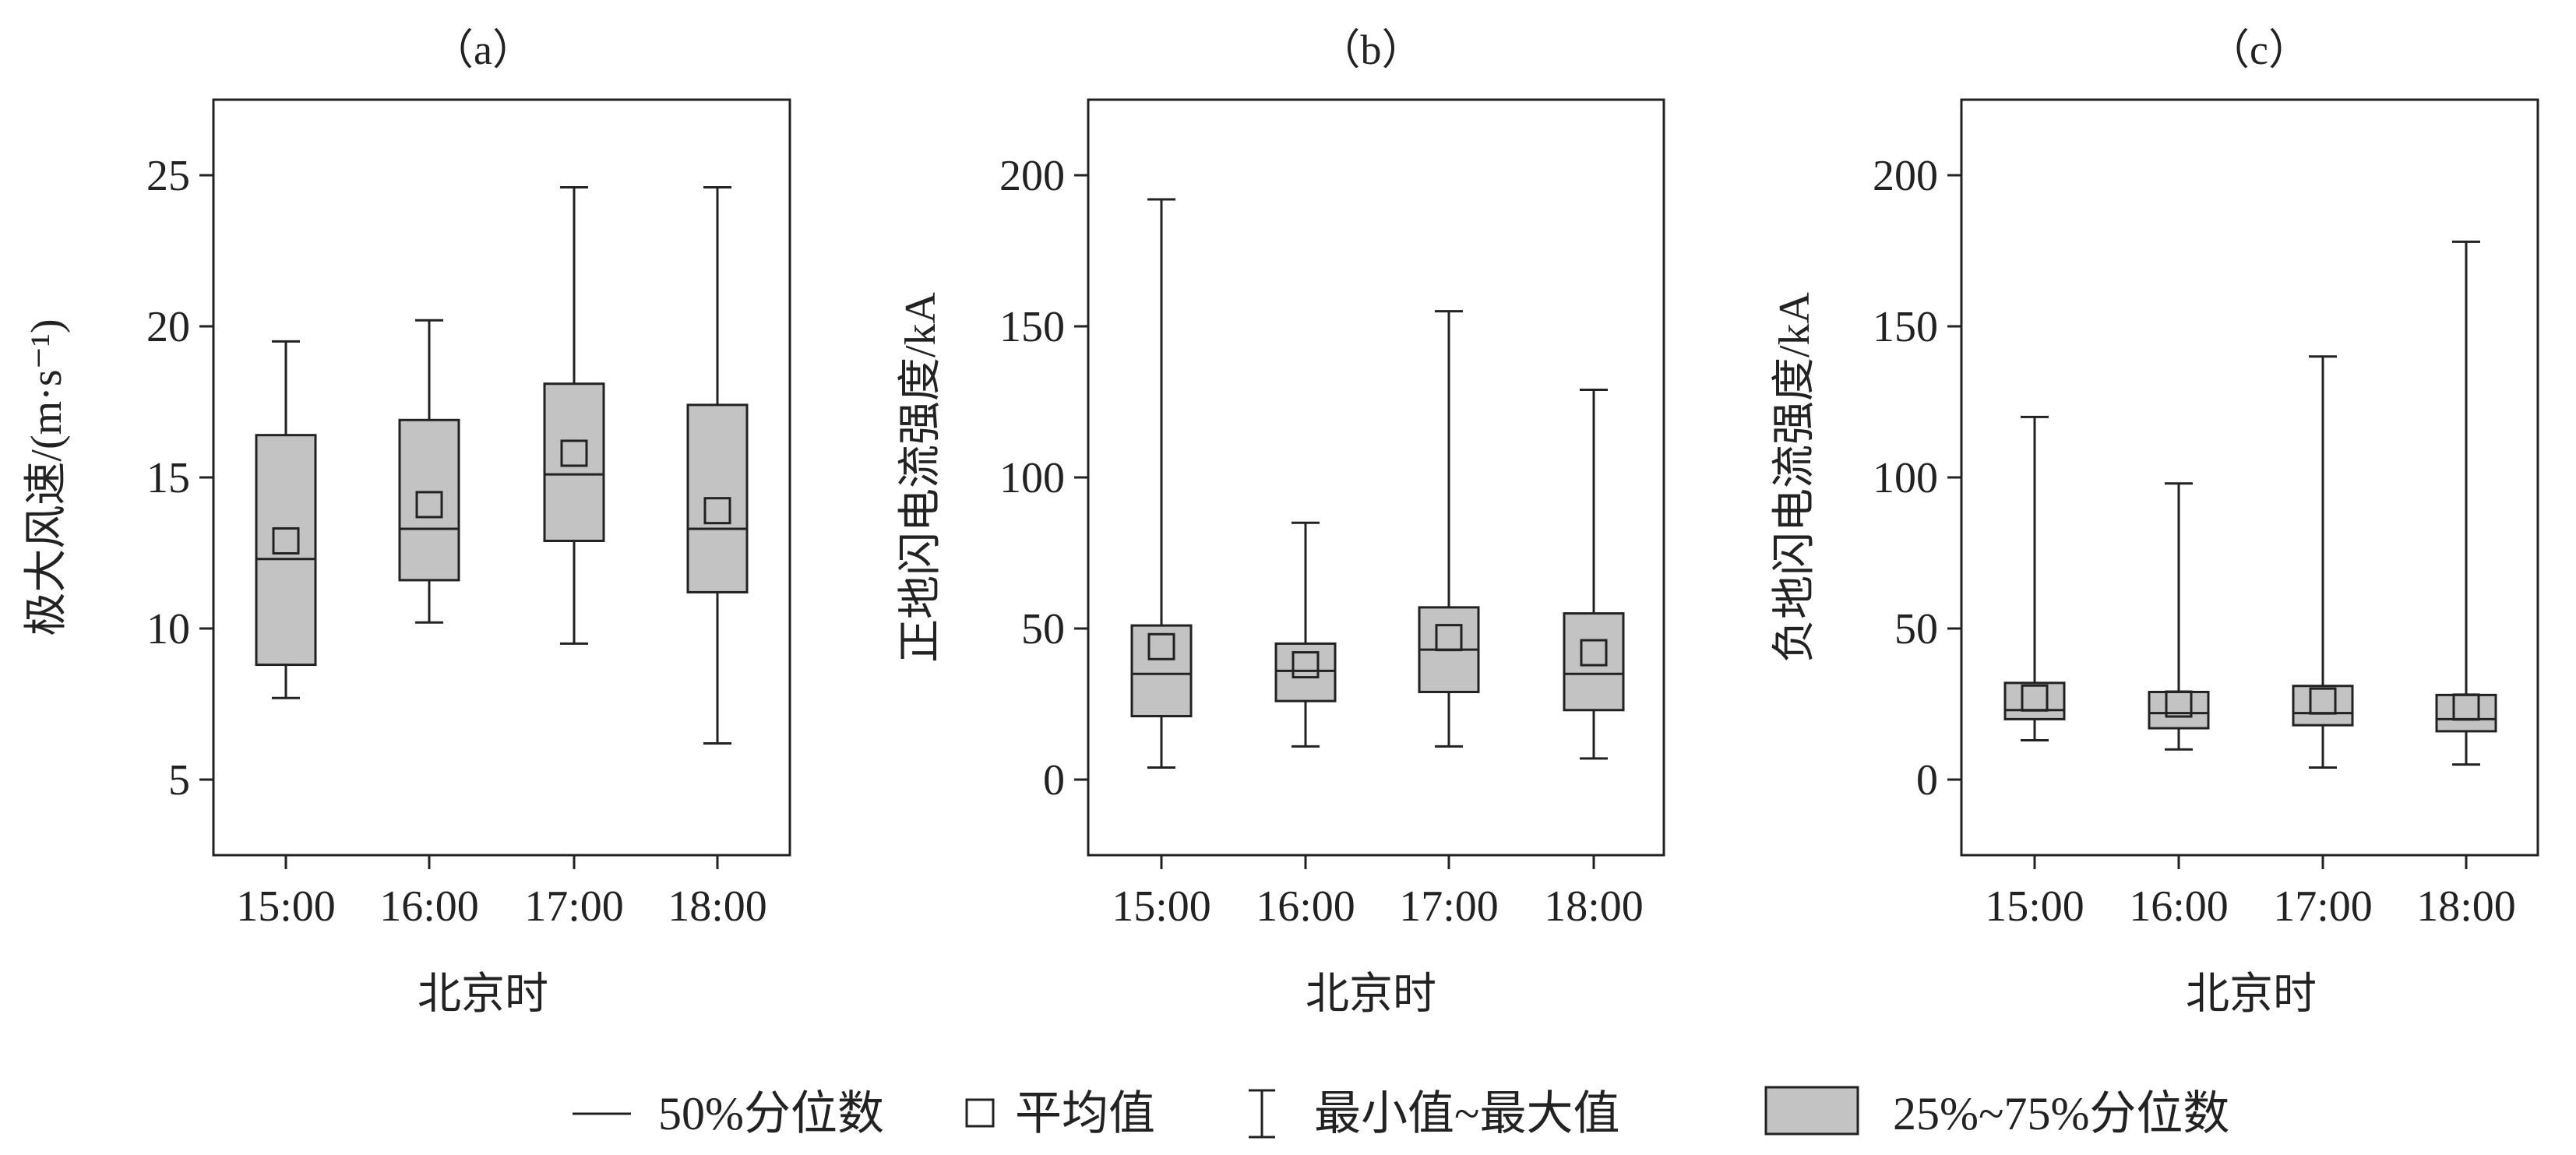 Image resolution: width=2576 pixels, height=1155 pixels. I want to click on x-tick-label-b-3: 18:00, so click(1594, 907).